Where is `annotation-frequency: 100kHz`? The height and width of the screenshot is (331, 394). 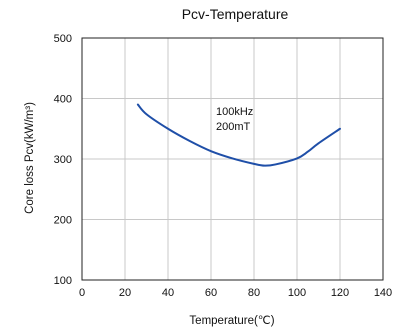 annotation-frequency: 100kHz is located at coordinates (234, 112).